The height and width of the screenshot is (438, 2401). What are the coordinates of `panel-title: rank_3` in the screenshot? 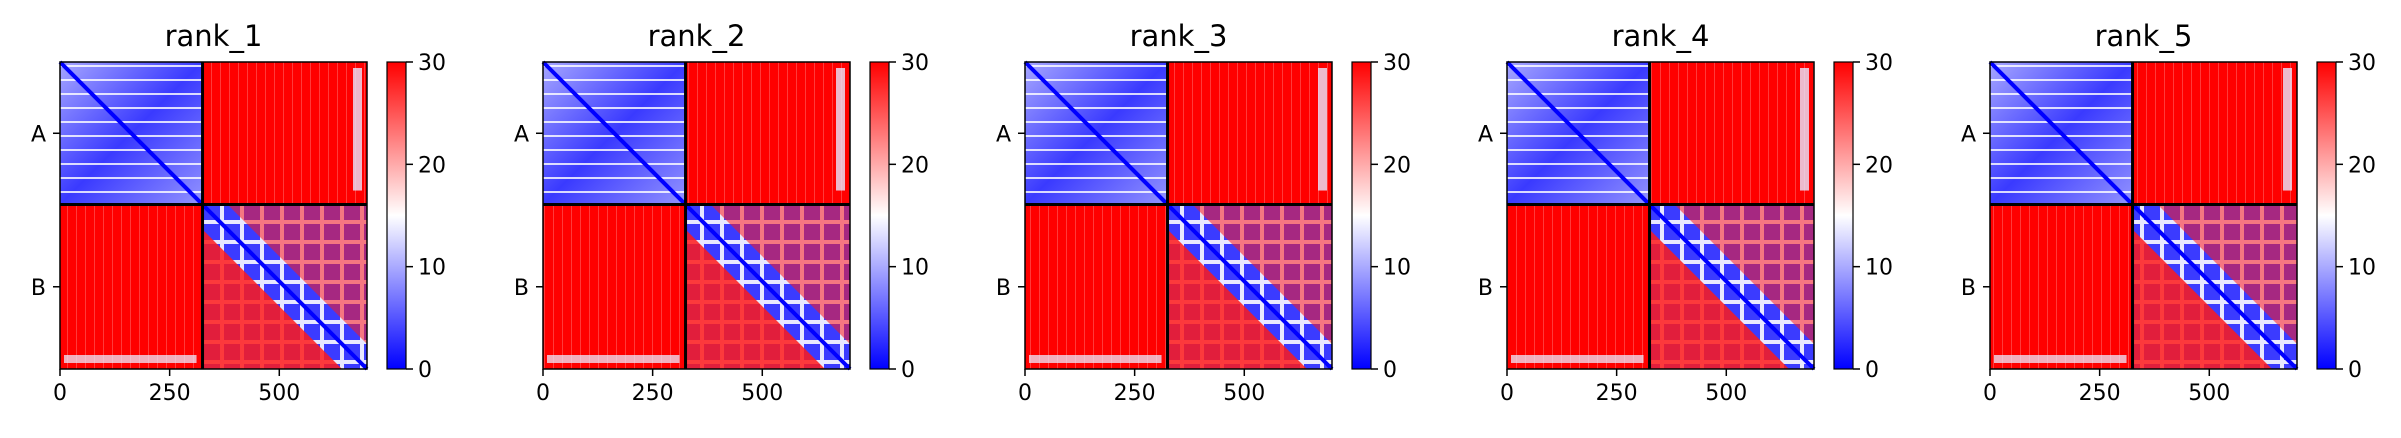 It's located at (1179, 36).